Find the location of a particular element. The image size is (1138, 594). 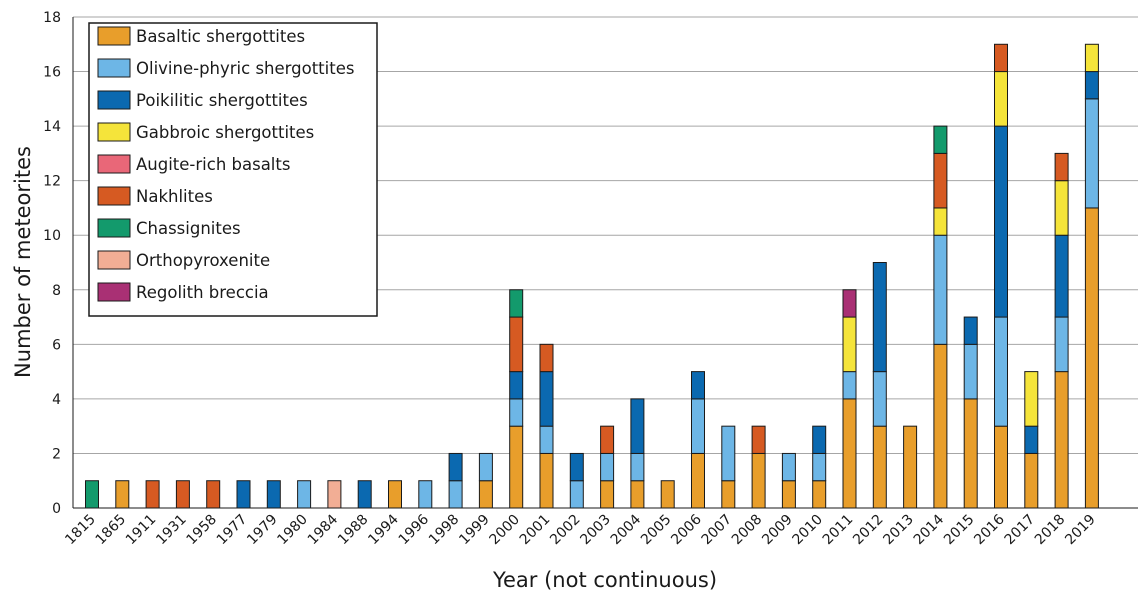

legend-entry: Basaltic shergottites is located at coordinates (220, 36).